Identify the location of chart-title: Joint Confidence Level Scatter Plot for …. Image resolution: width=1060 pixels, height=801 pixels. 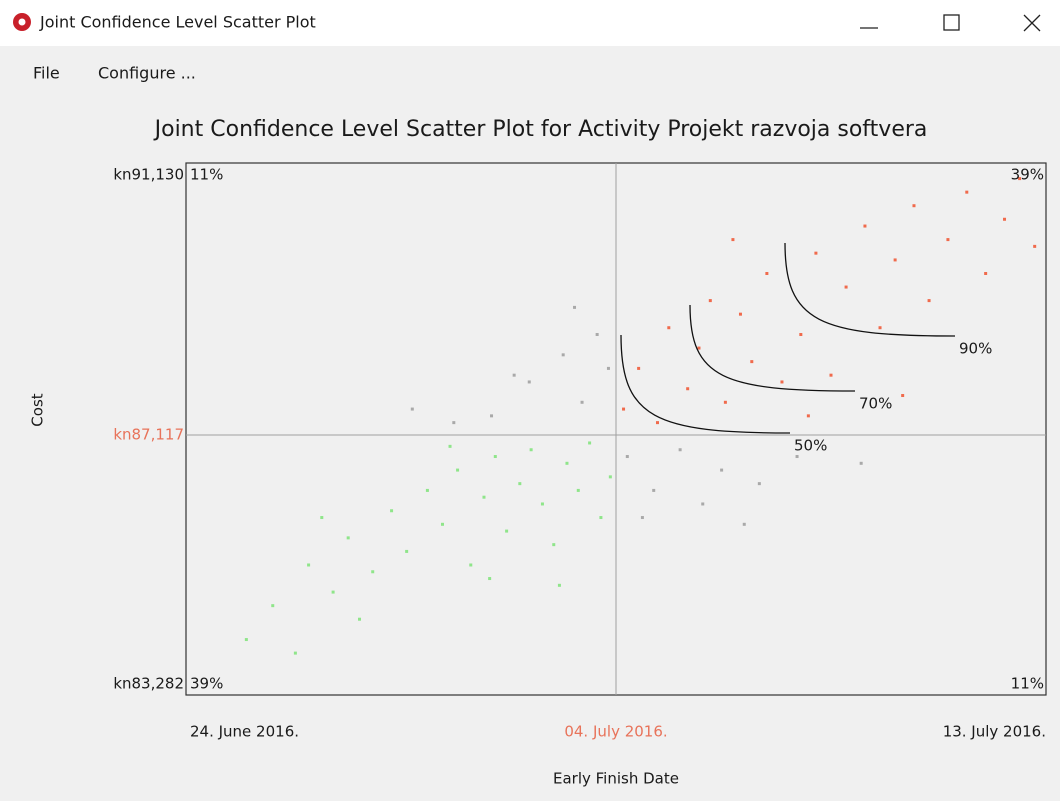
(540, 129).